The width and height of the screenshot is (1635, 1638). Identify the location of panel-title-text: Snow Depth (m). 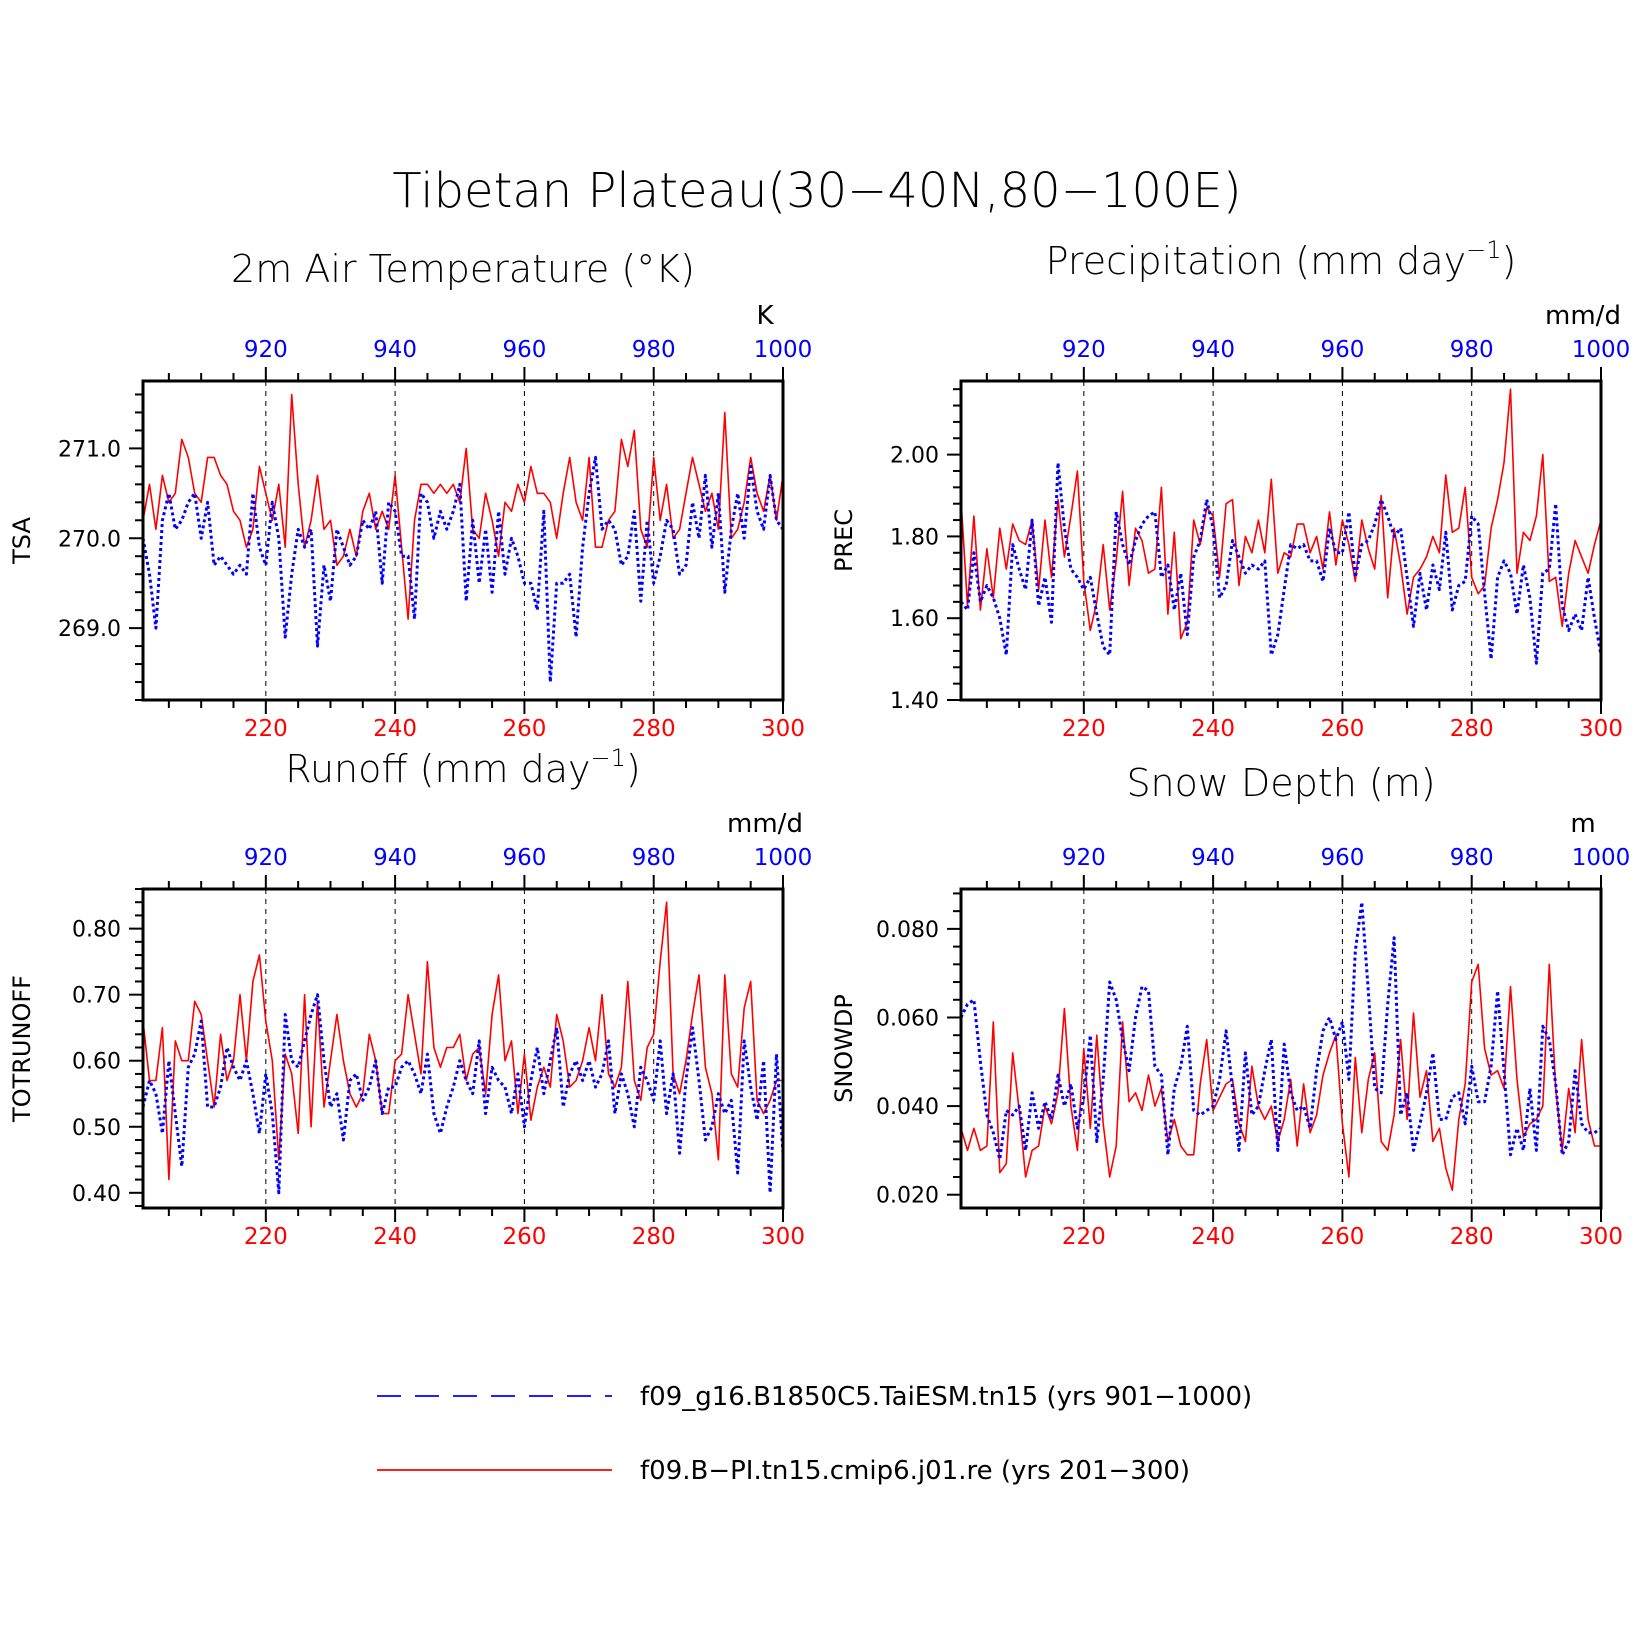
(1280, 783).